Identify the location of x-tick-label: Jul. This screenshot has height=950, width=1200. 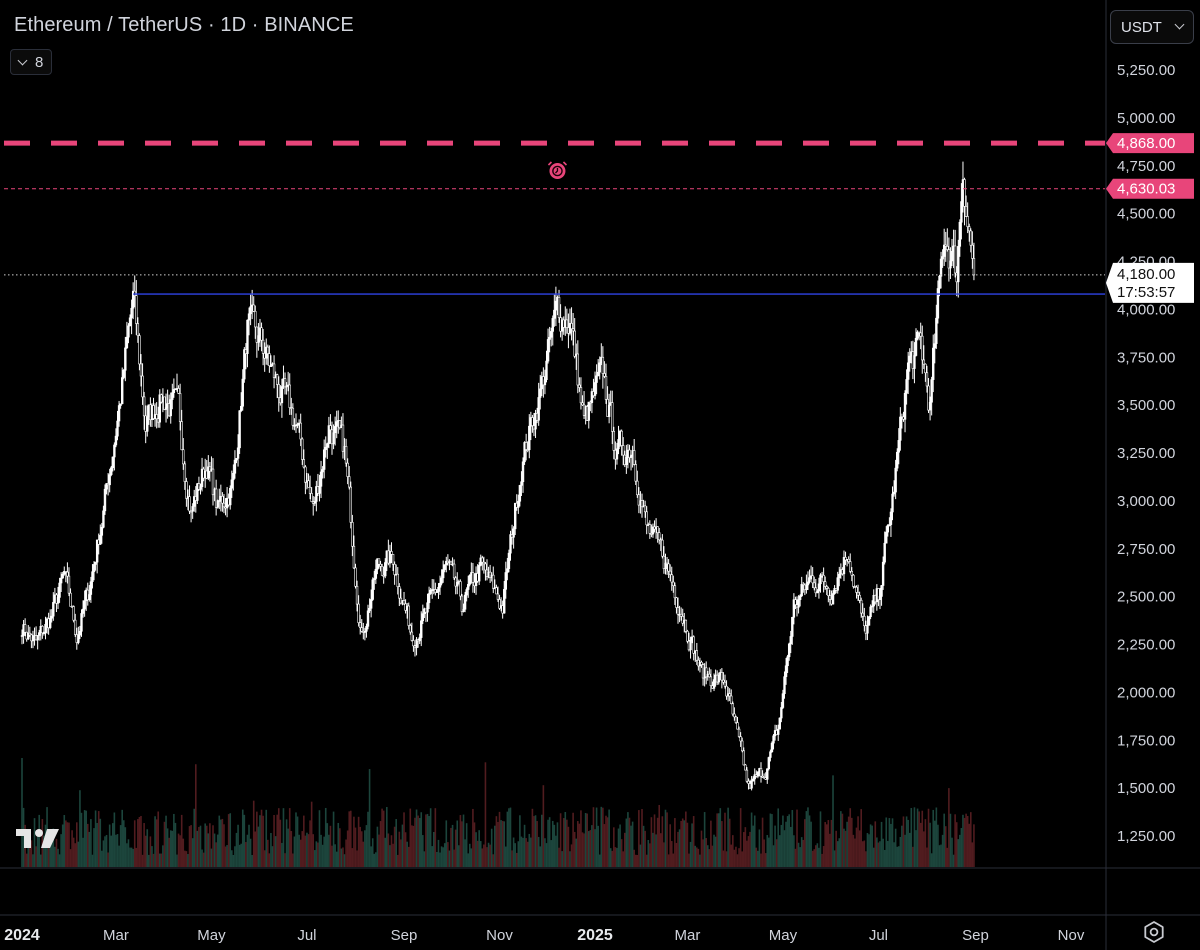
(306, 935).